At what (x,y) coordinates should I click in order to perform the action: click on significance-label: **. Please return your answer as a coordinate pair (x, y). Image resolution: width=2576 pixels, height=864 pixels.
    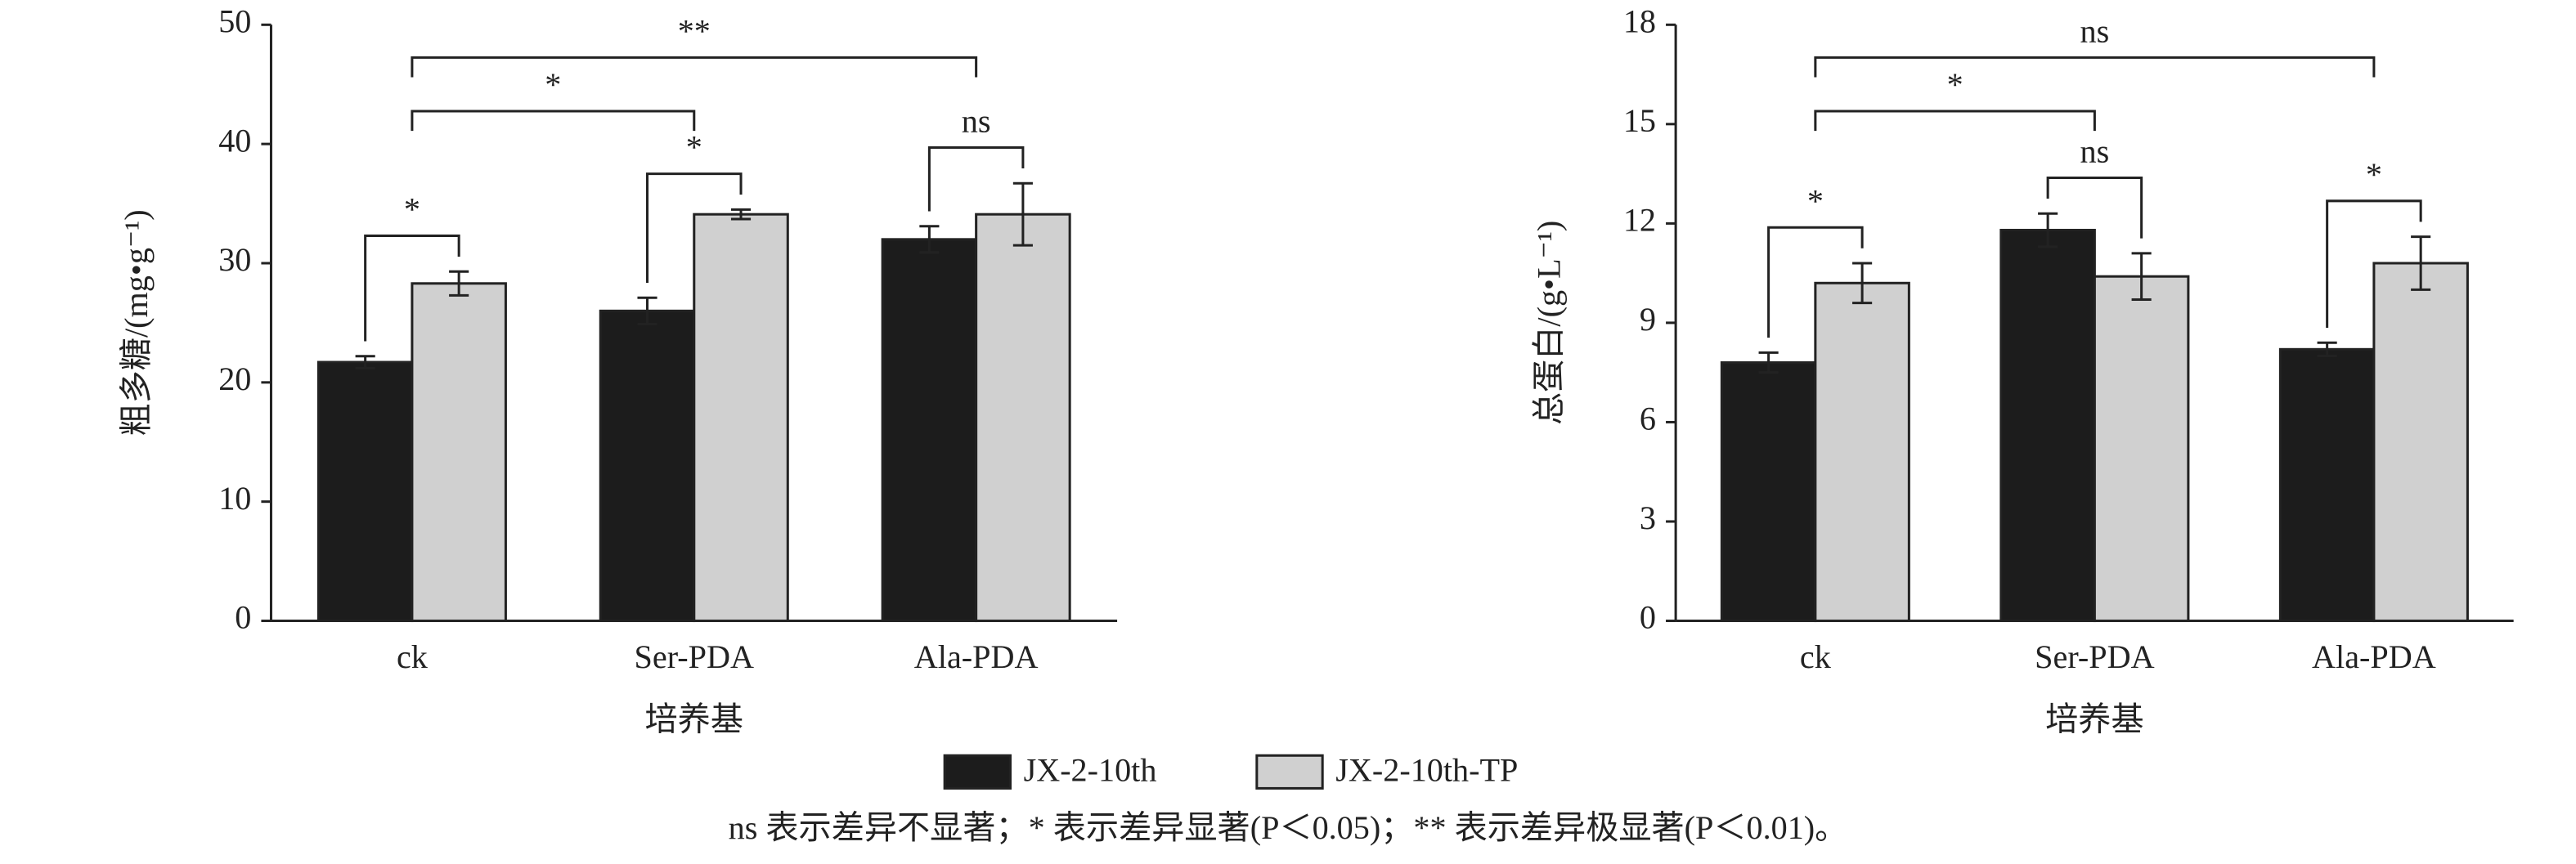
    Looking at the image, I should click on (695, 30).